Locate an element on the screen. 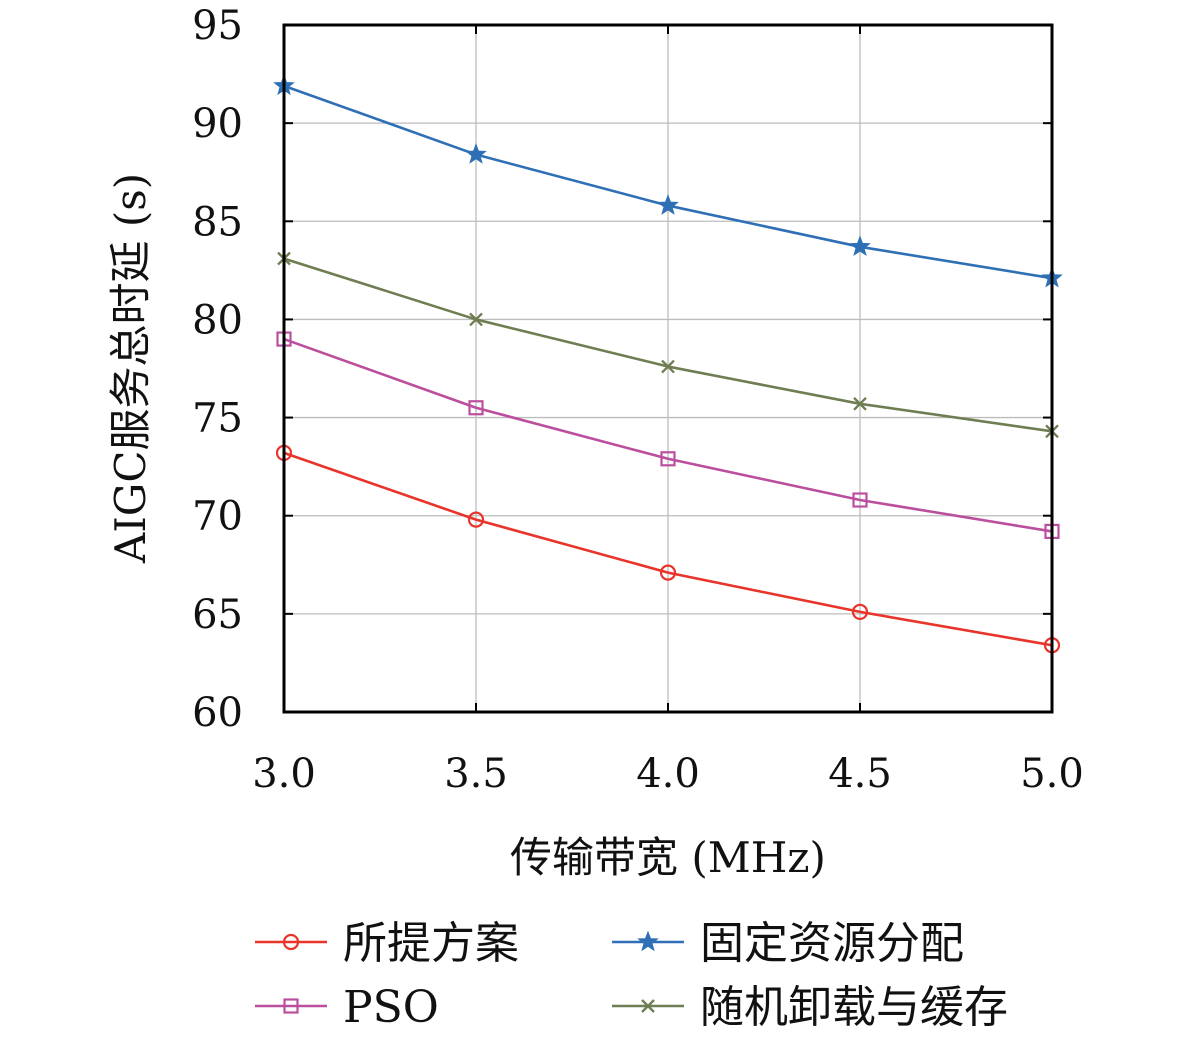 This screenshot has width=1181, height=1042. y-tick-label: 70 is located at coordinates (217, 517).